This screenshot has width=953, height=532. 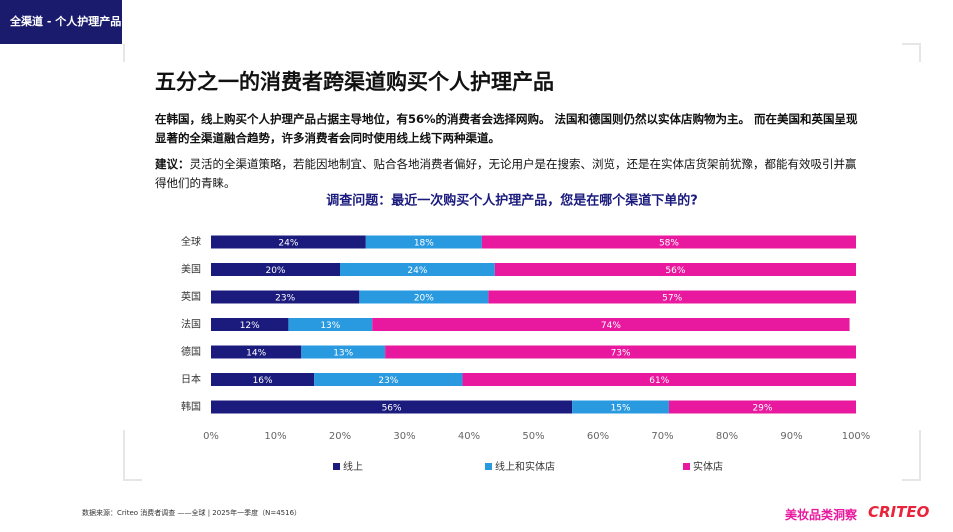 I want to click on value-label: 15%, so click(x=621, y=409).